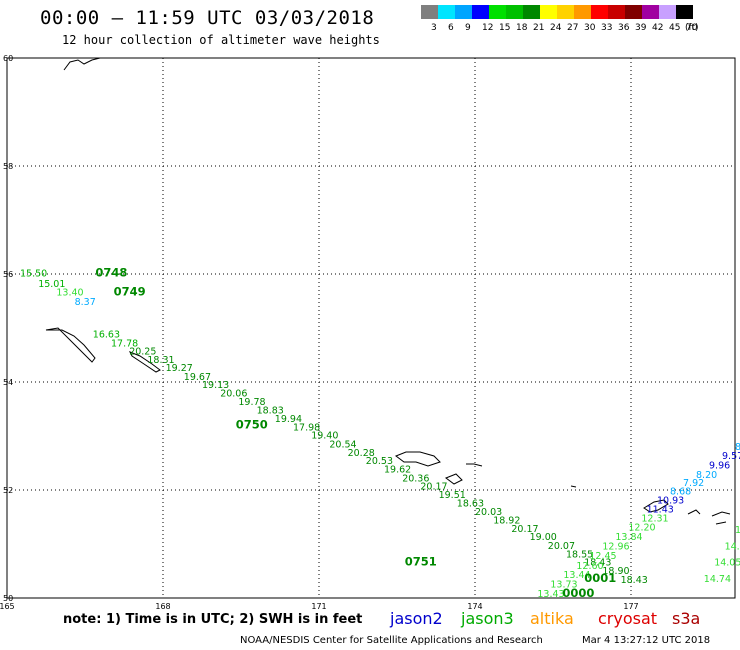 The width and height of the screenshot is (740, 650). Describe the element at coordinates (561, 546) in the screenshot. I see `swh-label: 20.07` at that location.